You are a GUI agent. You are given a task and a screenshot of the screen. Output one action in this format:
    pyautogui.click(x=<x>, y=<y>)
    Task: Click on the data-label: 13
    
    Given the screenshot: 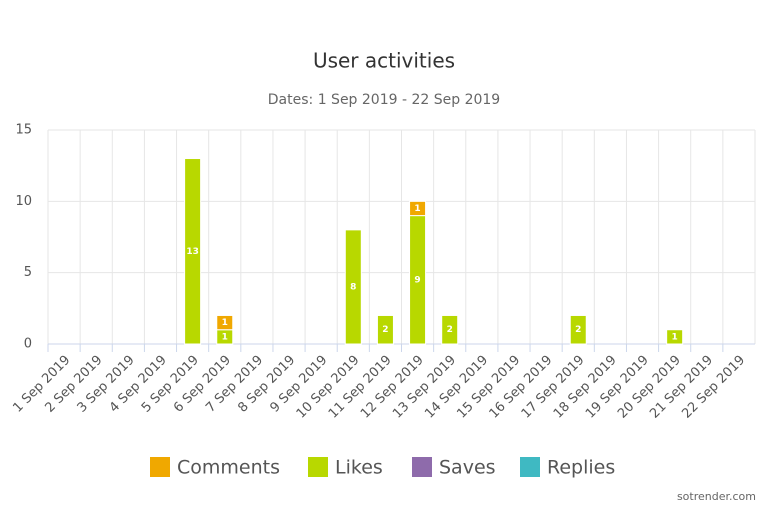 What is the action you would take?
    pyautogui.click(x=192, y=252)
    